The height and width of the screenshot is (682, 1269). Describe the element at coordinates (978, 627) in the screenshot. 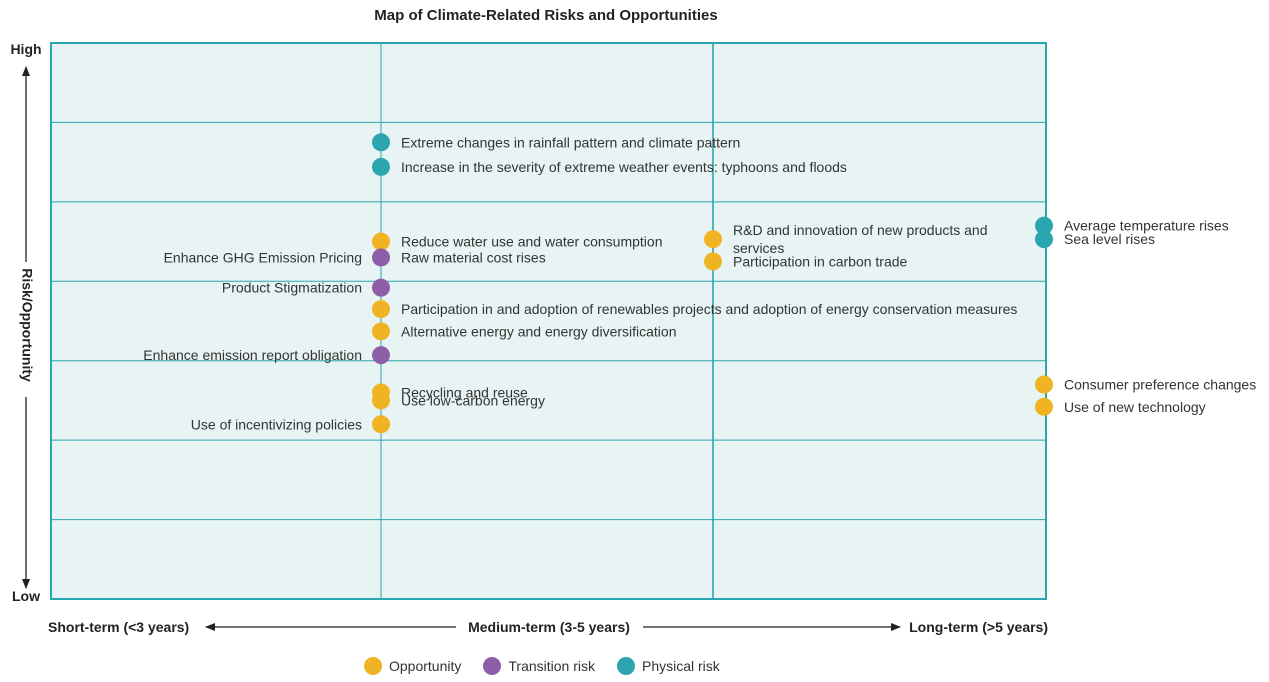

I see `x-axis-label-long-term: Long-term (>5 years)` at that location.